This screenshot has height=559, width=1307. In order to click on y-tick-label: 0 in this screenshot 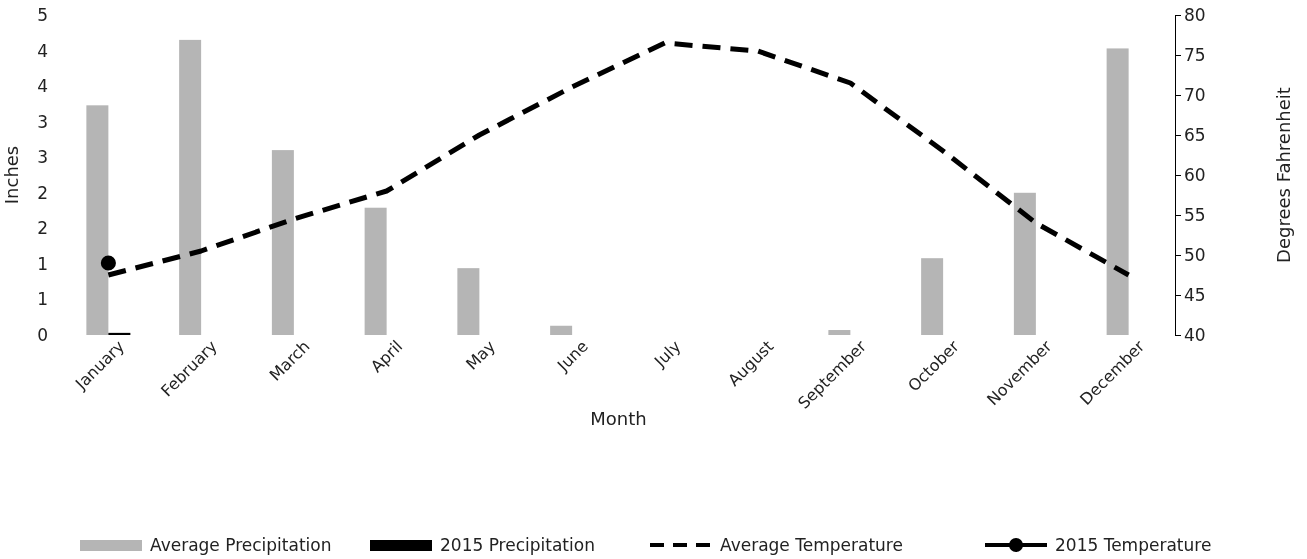, I will do `click(42, 334)`.